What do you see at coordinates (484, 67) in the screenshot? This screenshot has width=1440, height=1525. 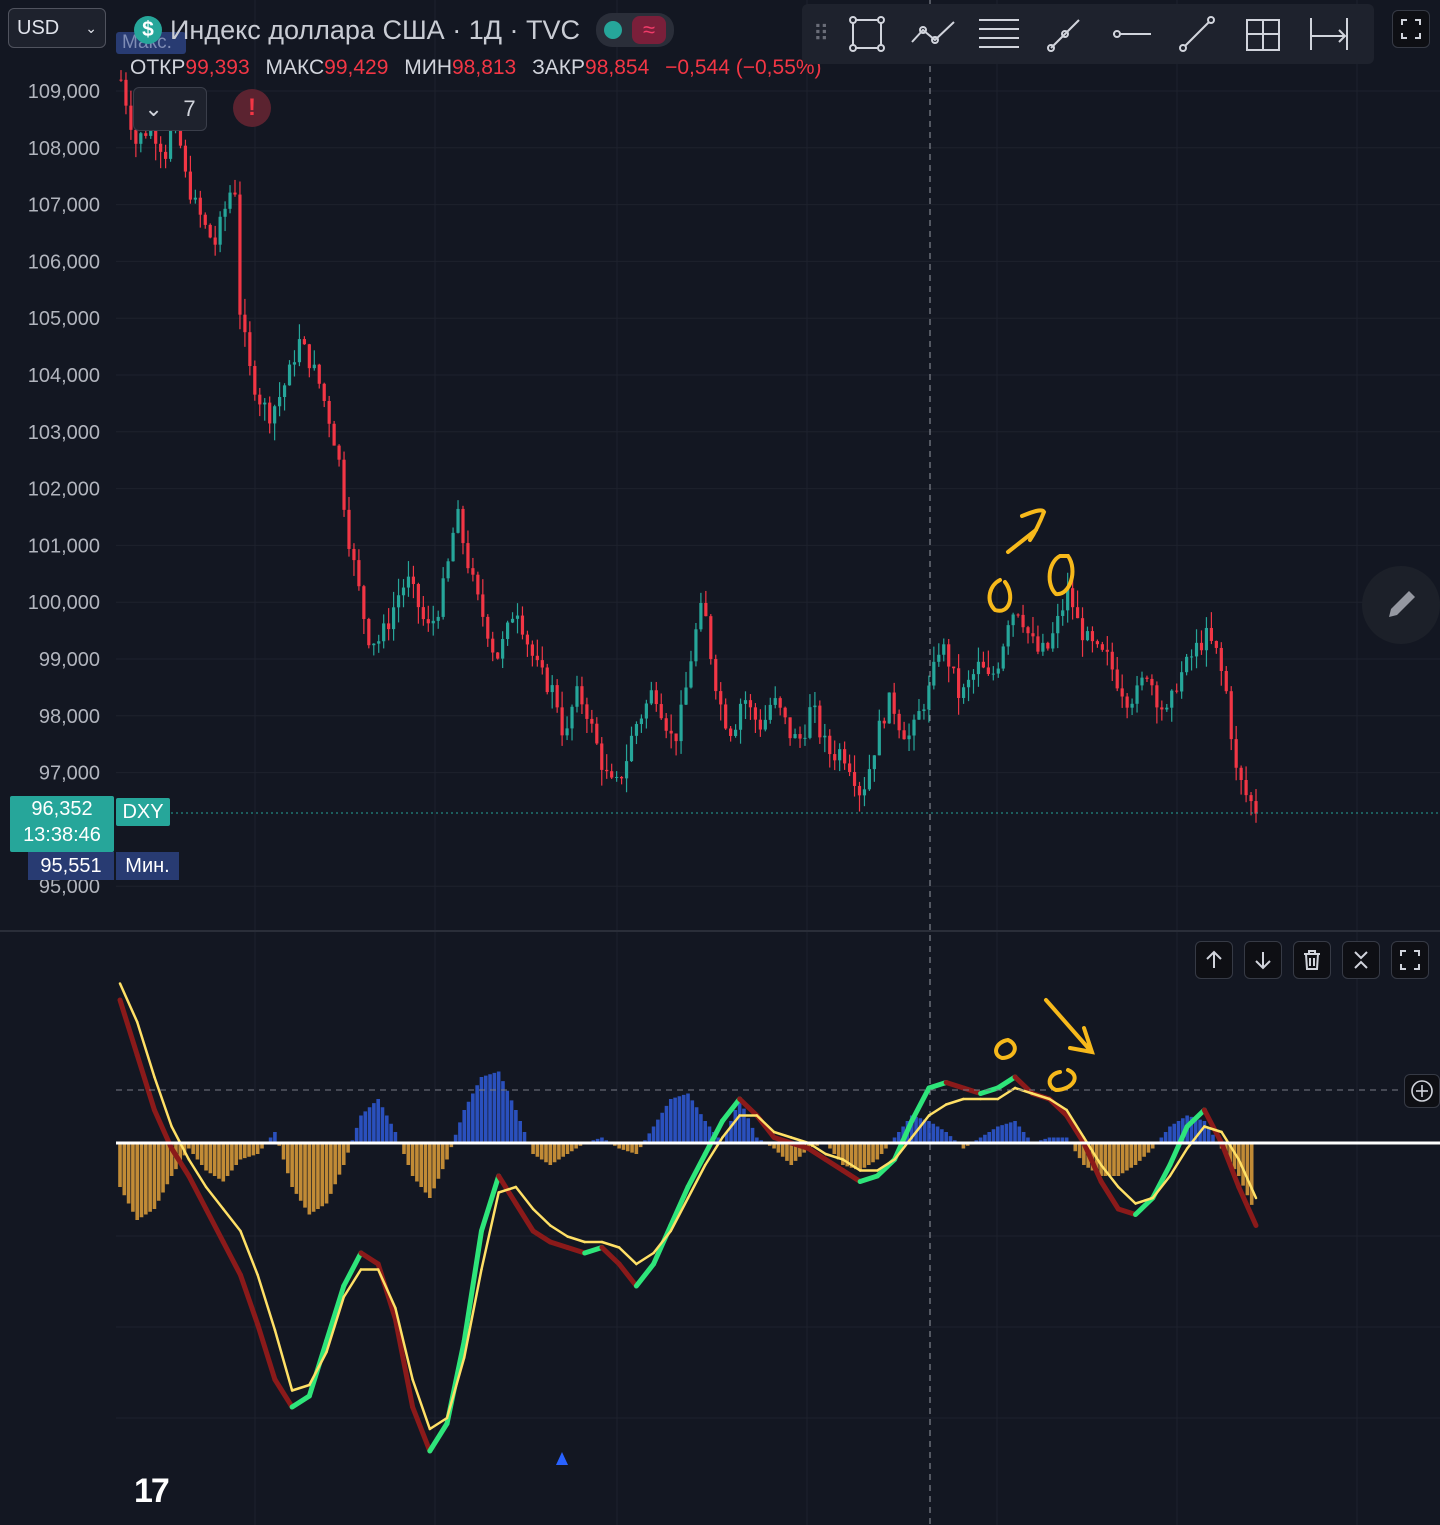 I see `low-value: 98,813` at bounding box center [484, 67].